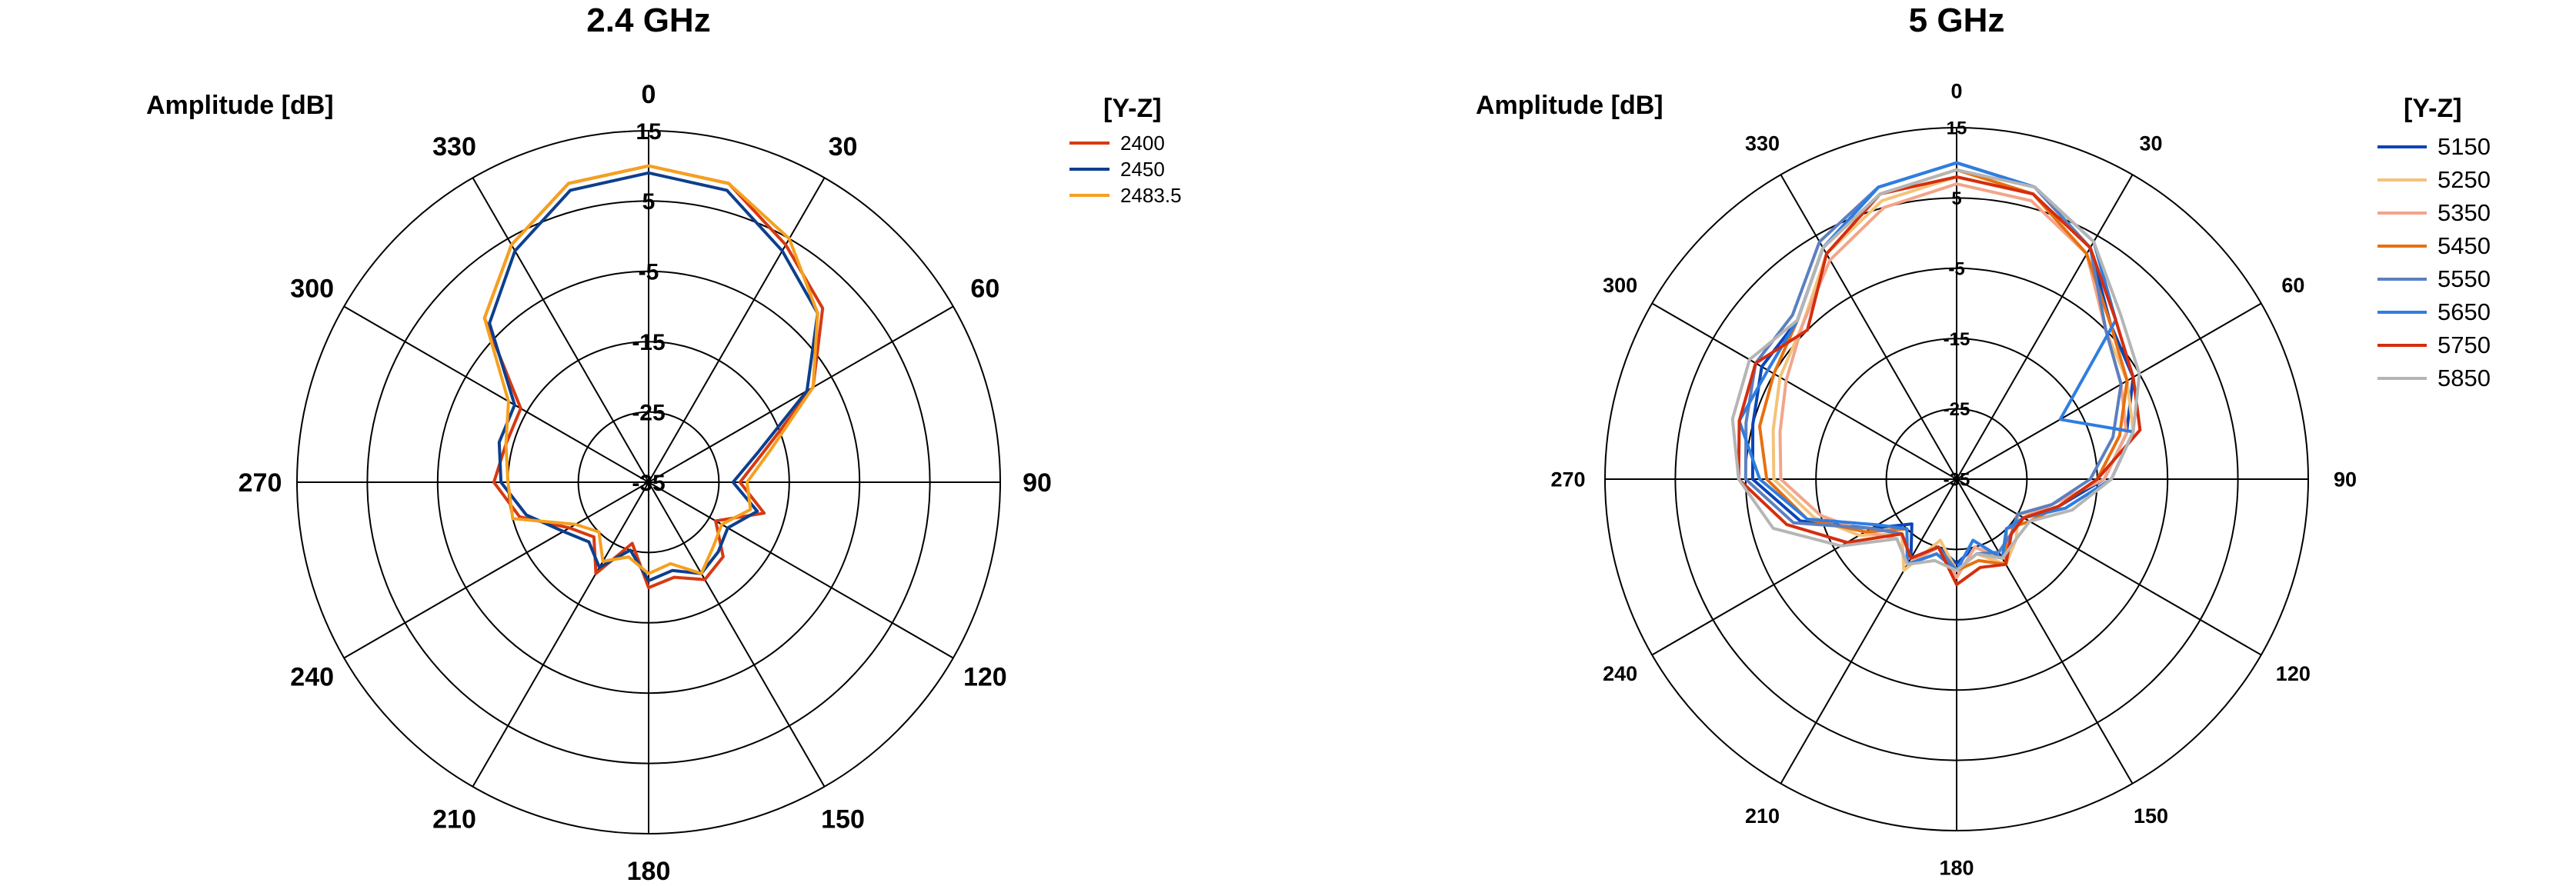 This screenshot has width=2576, height=886. What do you see at coordinates (2464, 146) in the screenshot?
I see `legend-label: 5150` at bounding box center [2464, 146].